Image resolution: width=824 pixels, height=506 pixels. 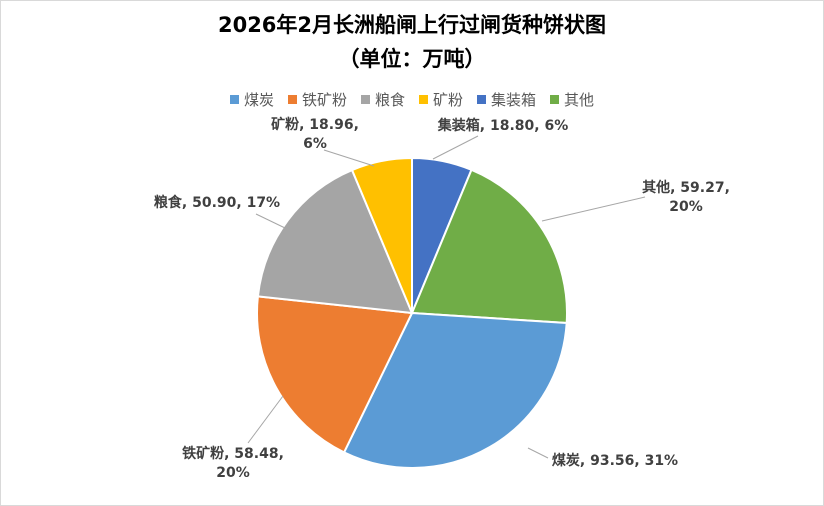 What do you see at coordinates (502, 125) in the screenshot?
I see `data-label-container: 集装箱, 18.80, 6%` at bounding box center [502, 125].